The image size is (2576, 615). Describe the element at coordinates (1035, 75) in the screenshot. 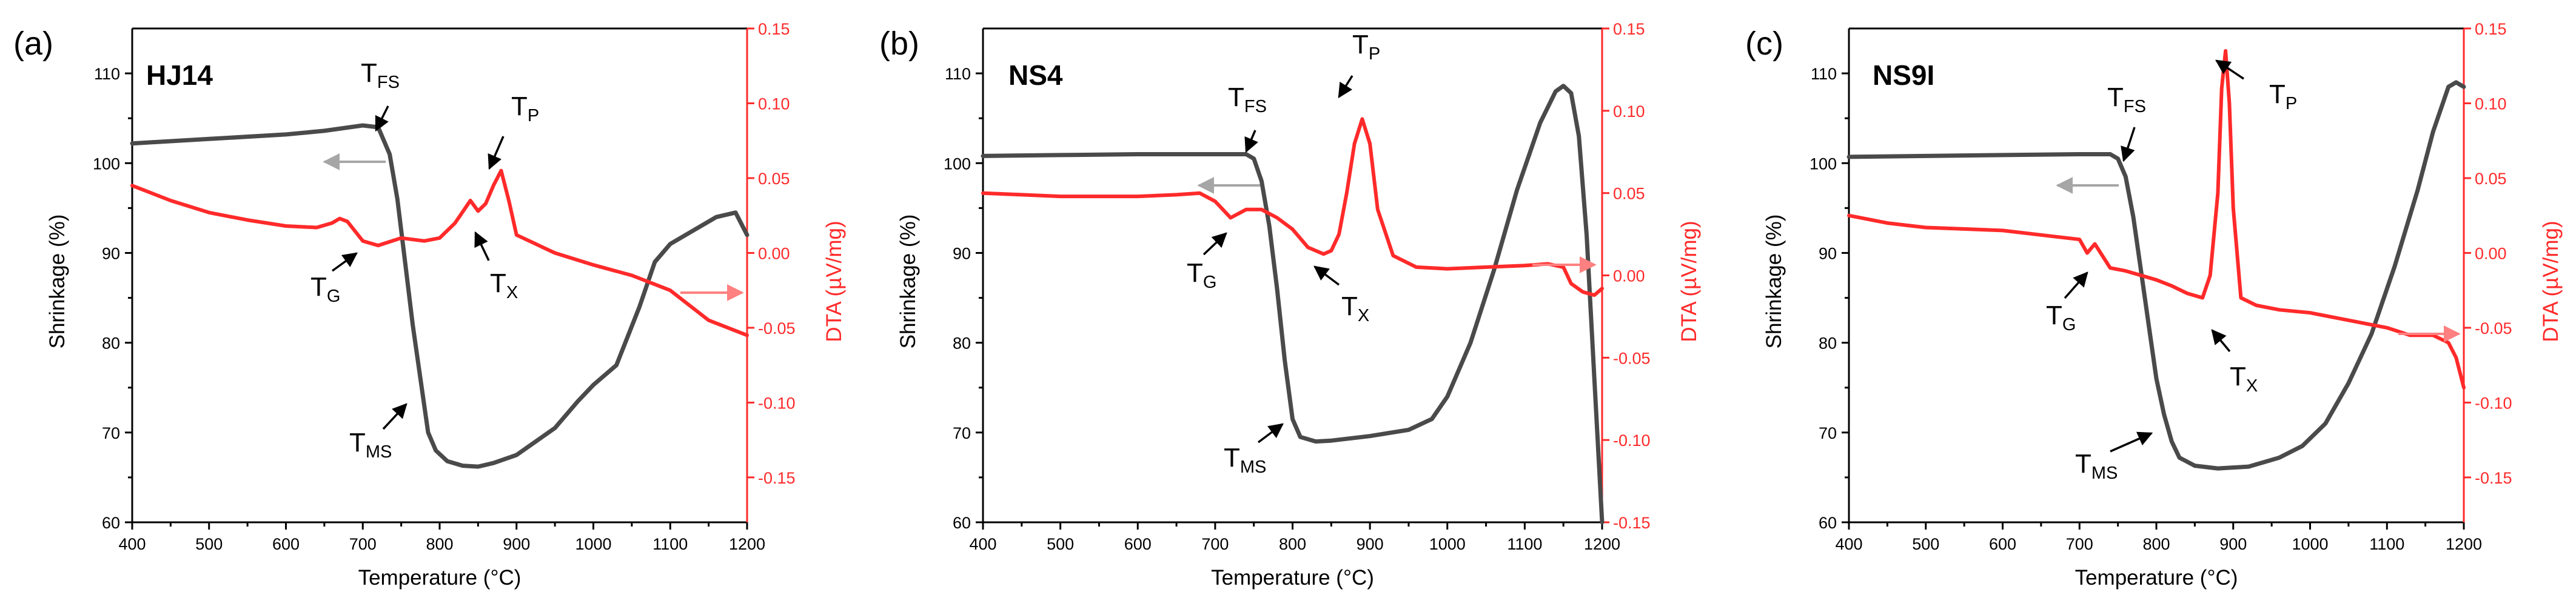

I see `sample-label: NS4` at that location.